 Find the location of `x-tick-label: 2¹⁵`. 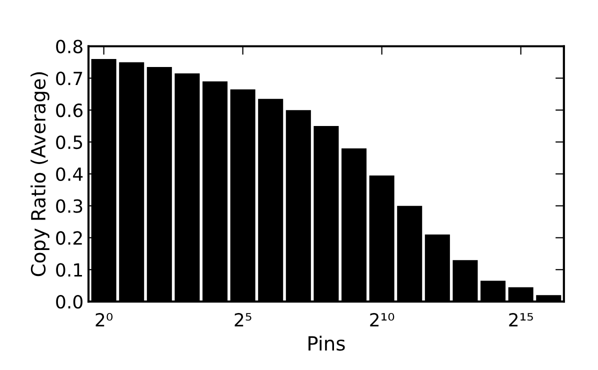

x-tick-label: 2¹⁵ is located at coordinates (521, 319).